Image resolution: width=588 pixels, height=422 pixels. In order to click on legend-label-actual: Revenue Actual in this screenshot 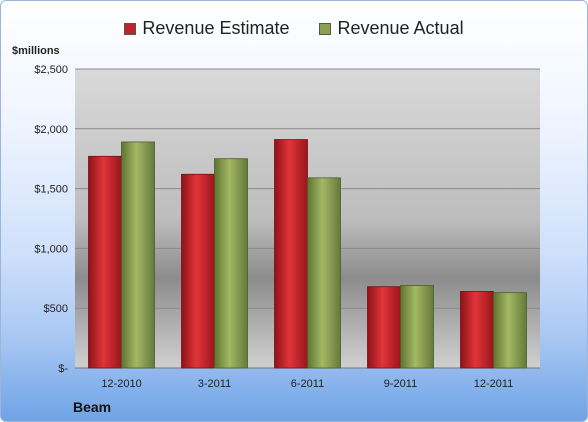, I will do `click(400, 28)`.